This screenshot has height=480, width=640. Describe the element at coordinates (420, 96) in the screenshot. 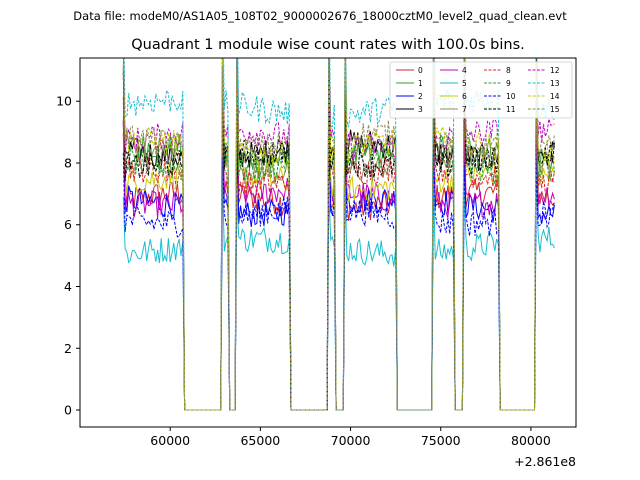

I see `legend-label-2: 2` at that location.